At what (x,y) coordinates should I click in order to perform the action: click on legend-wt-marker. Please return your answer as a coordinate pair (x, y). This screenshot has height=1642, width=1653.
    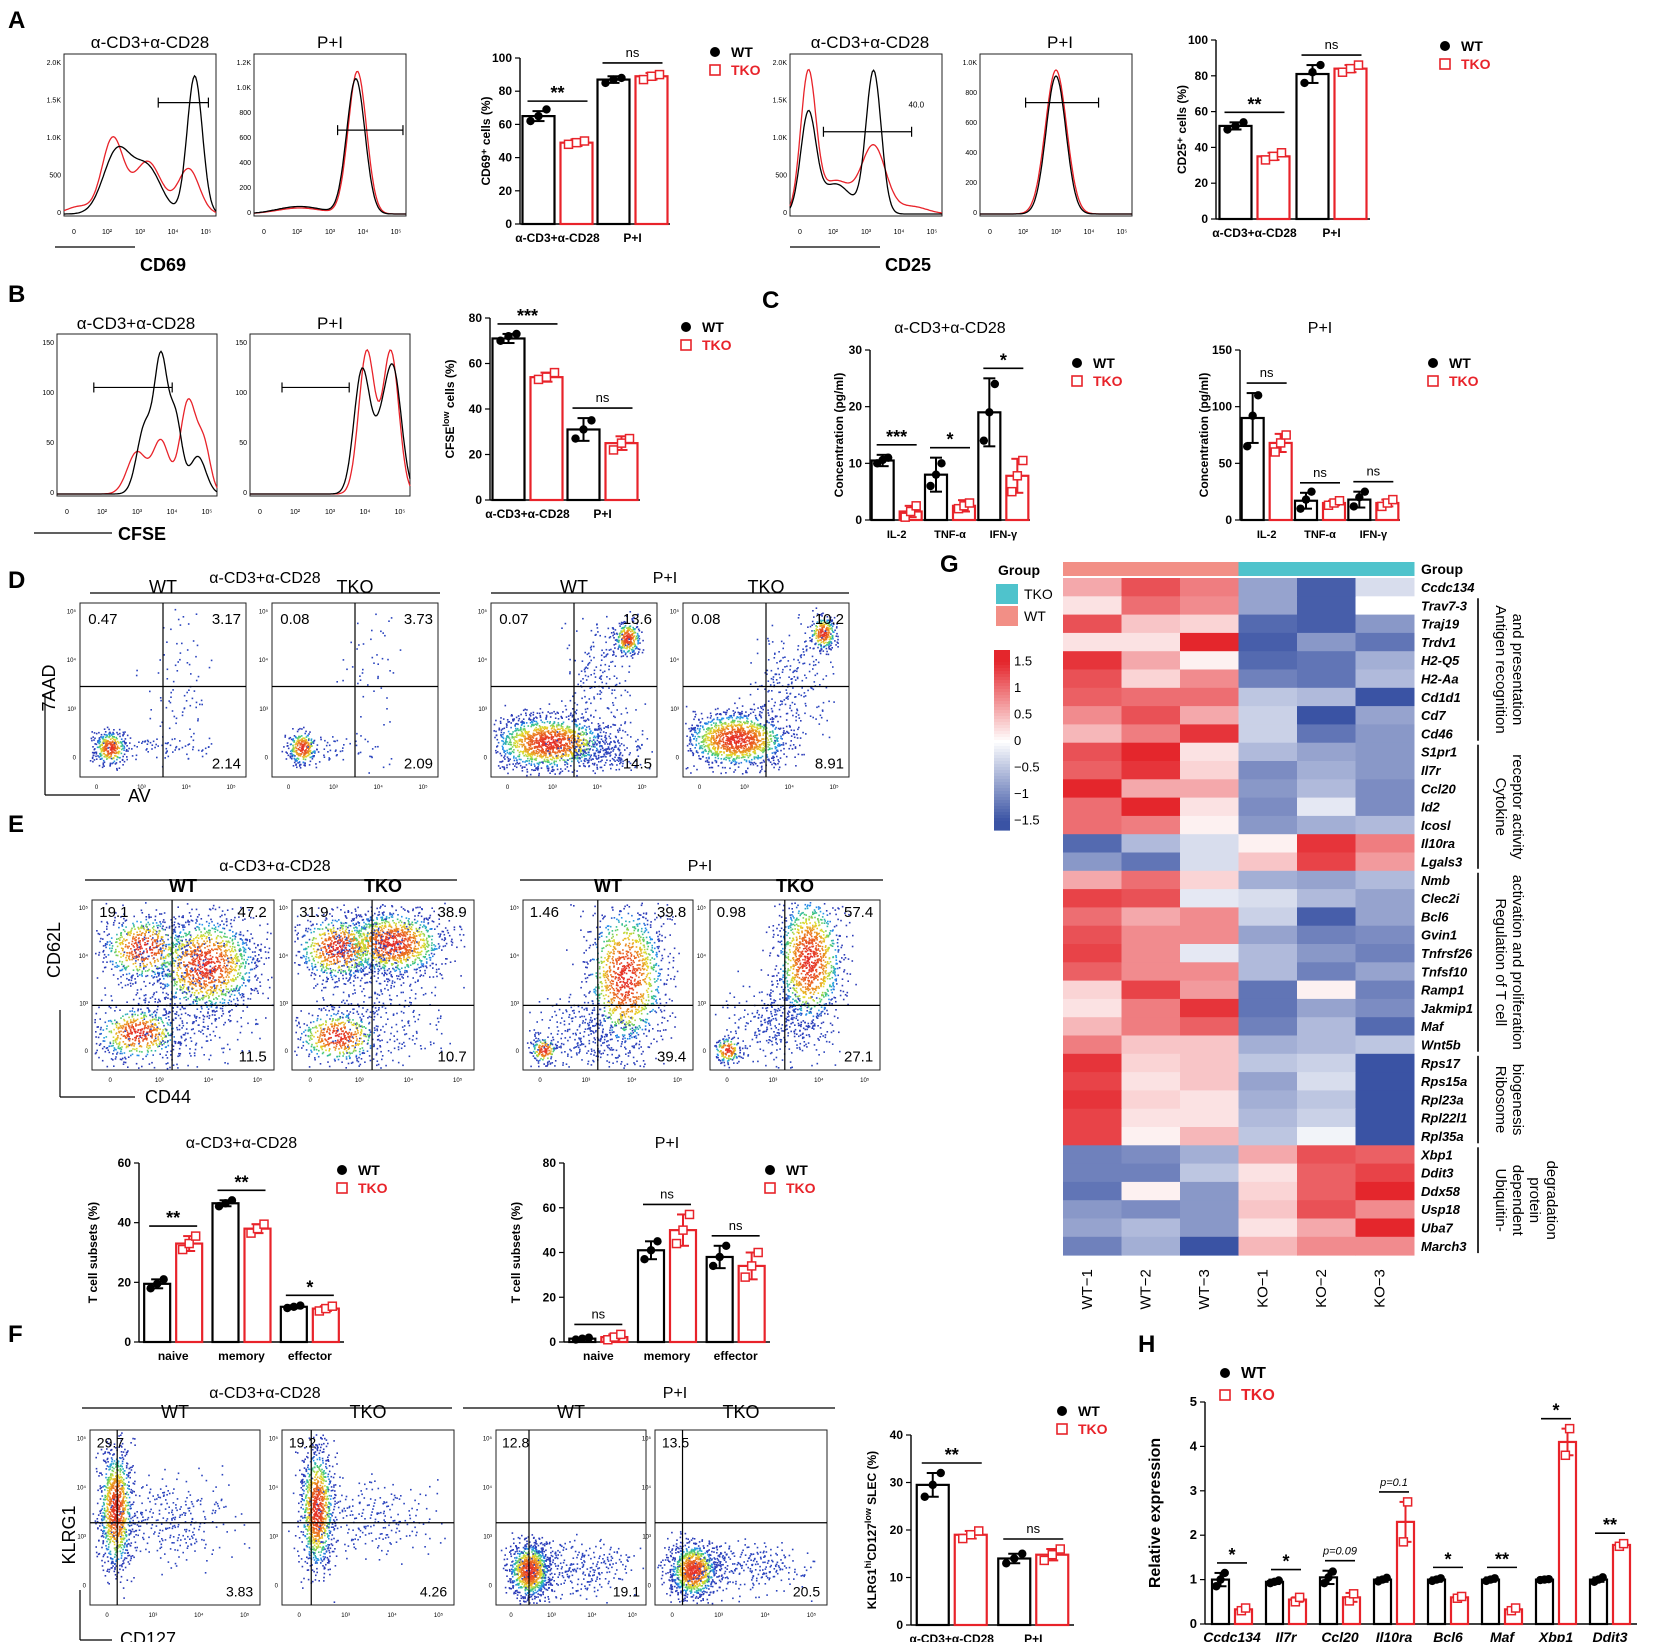
    Looking at the image, I should click on (342, 1170).